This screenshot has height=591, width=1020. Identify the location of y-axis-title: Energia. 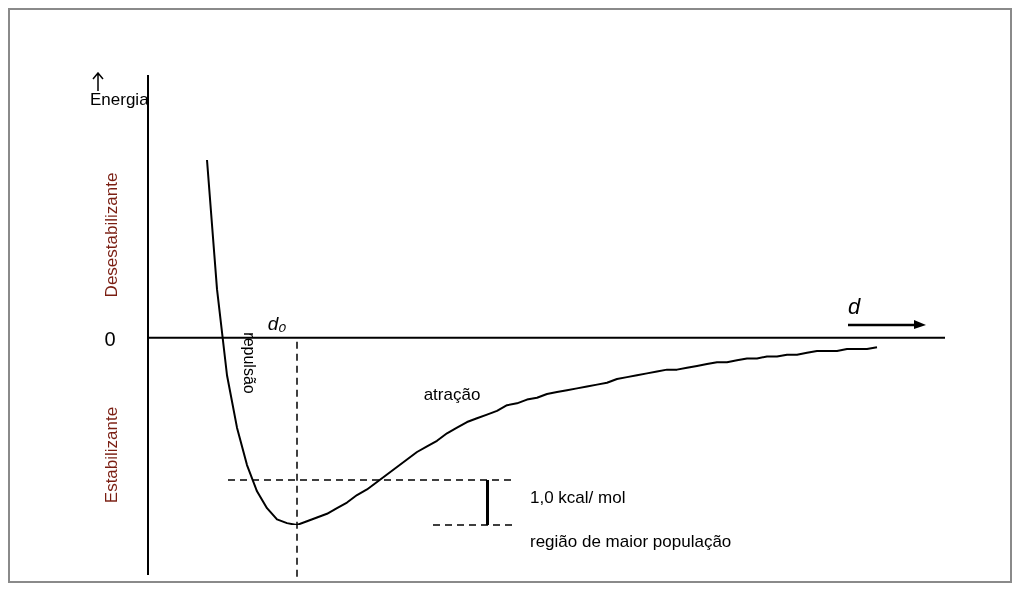
(120, 99).